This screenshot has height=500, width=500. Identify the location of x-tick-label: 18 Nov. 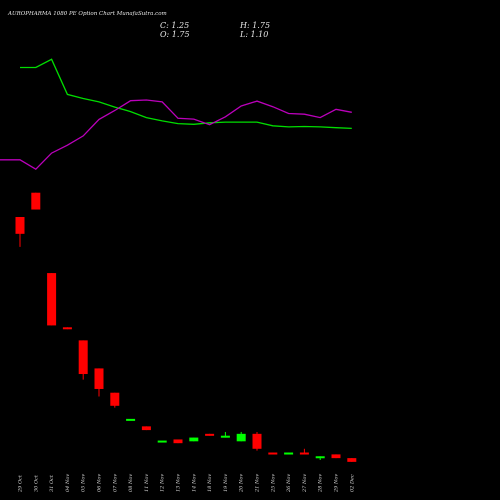
(210, 483).